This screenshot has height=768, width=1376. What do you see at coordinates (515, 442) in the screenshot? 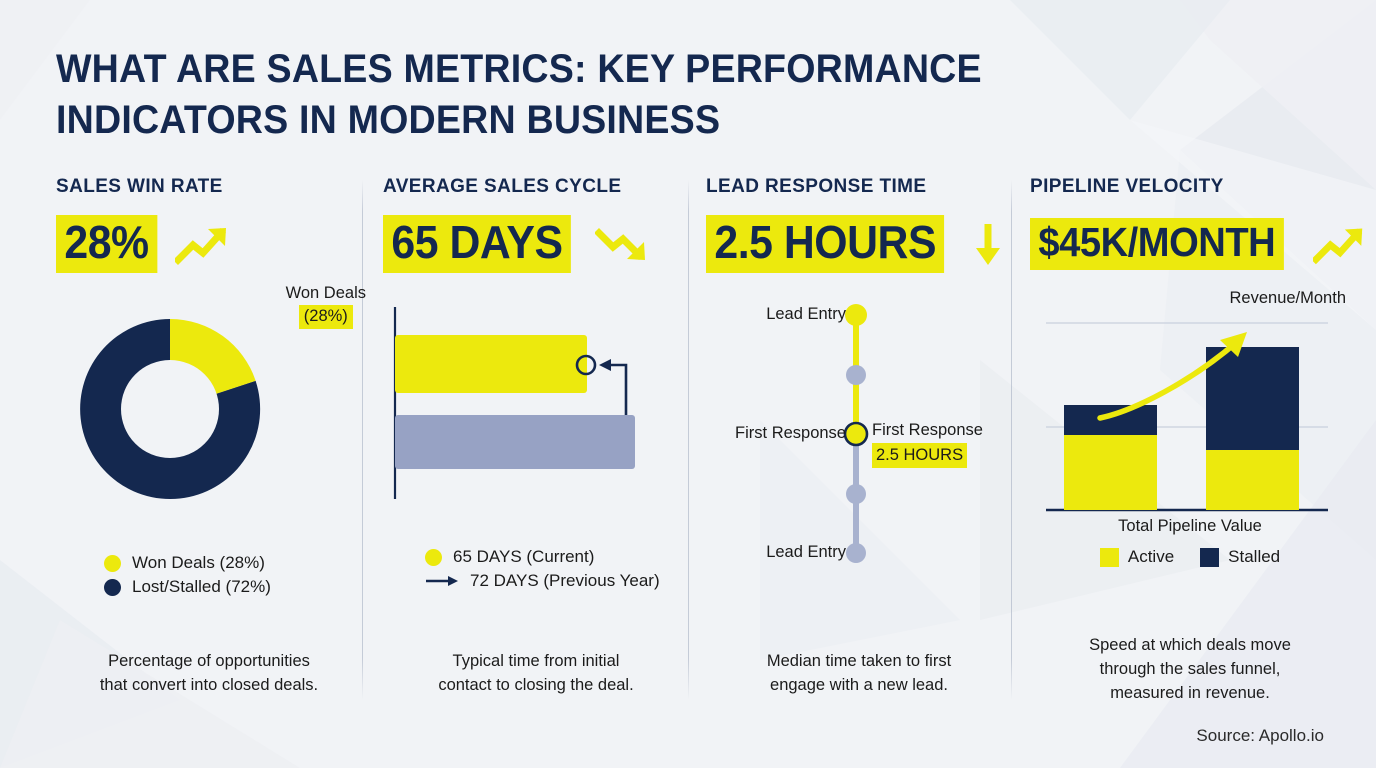
I see `bar-previous-year` at bounding box center [515, 442].